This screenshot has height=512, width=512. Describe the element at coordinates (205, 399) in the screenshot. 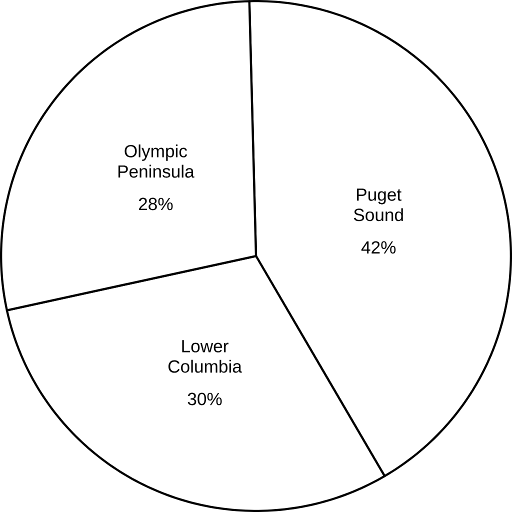

I see `data-label: 30%` at that location.